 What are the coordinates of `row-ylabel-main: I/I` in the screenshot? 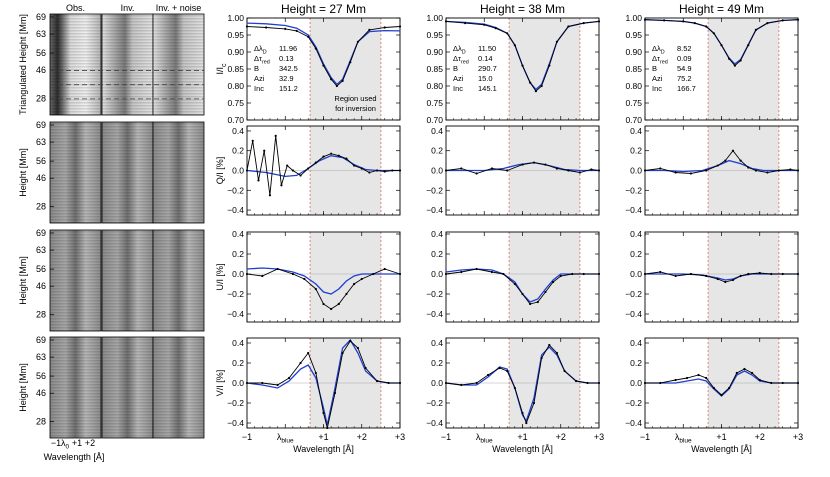 It's located at (220, 71).